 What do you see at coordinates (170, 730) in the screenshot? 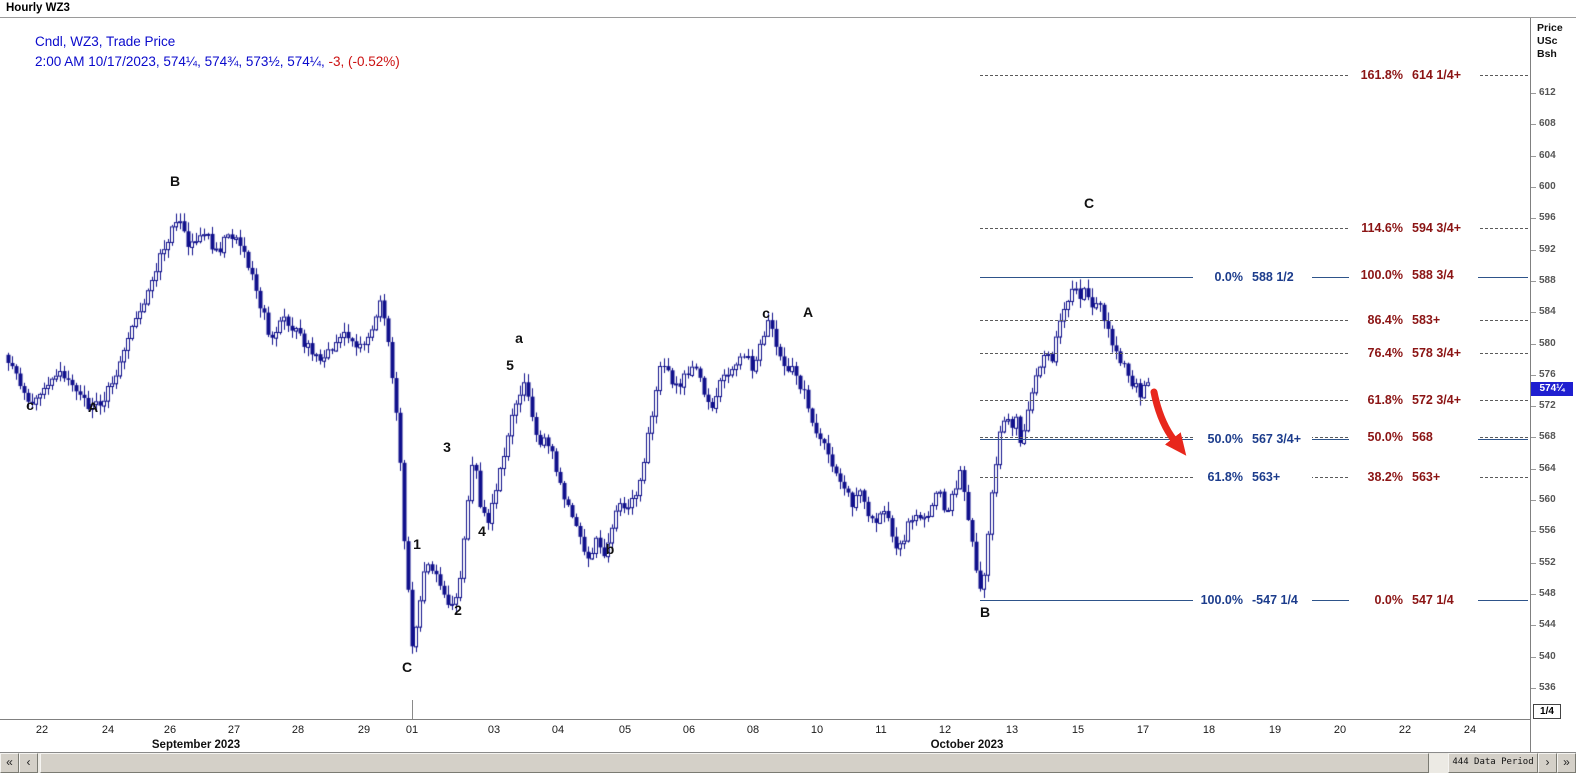
I see `date-label: 26` at bounding box center [170, 730].